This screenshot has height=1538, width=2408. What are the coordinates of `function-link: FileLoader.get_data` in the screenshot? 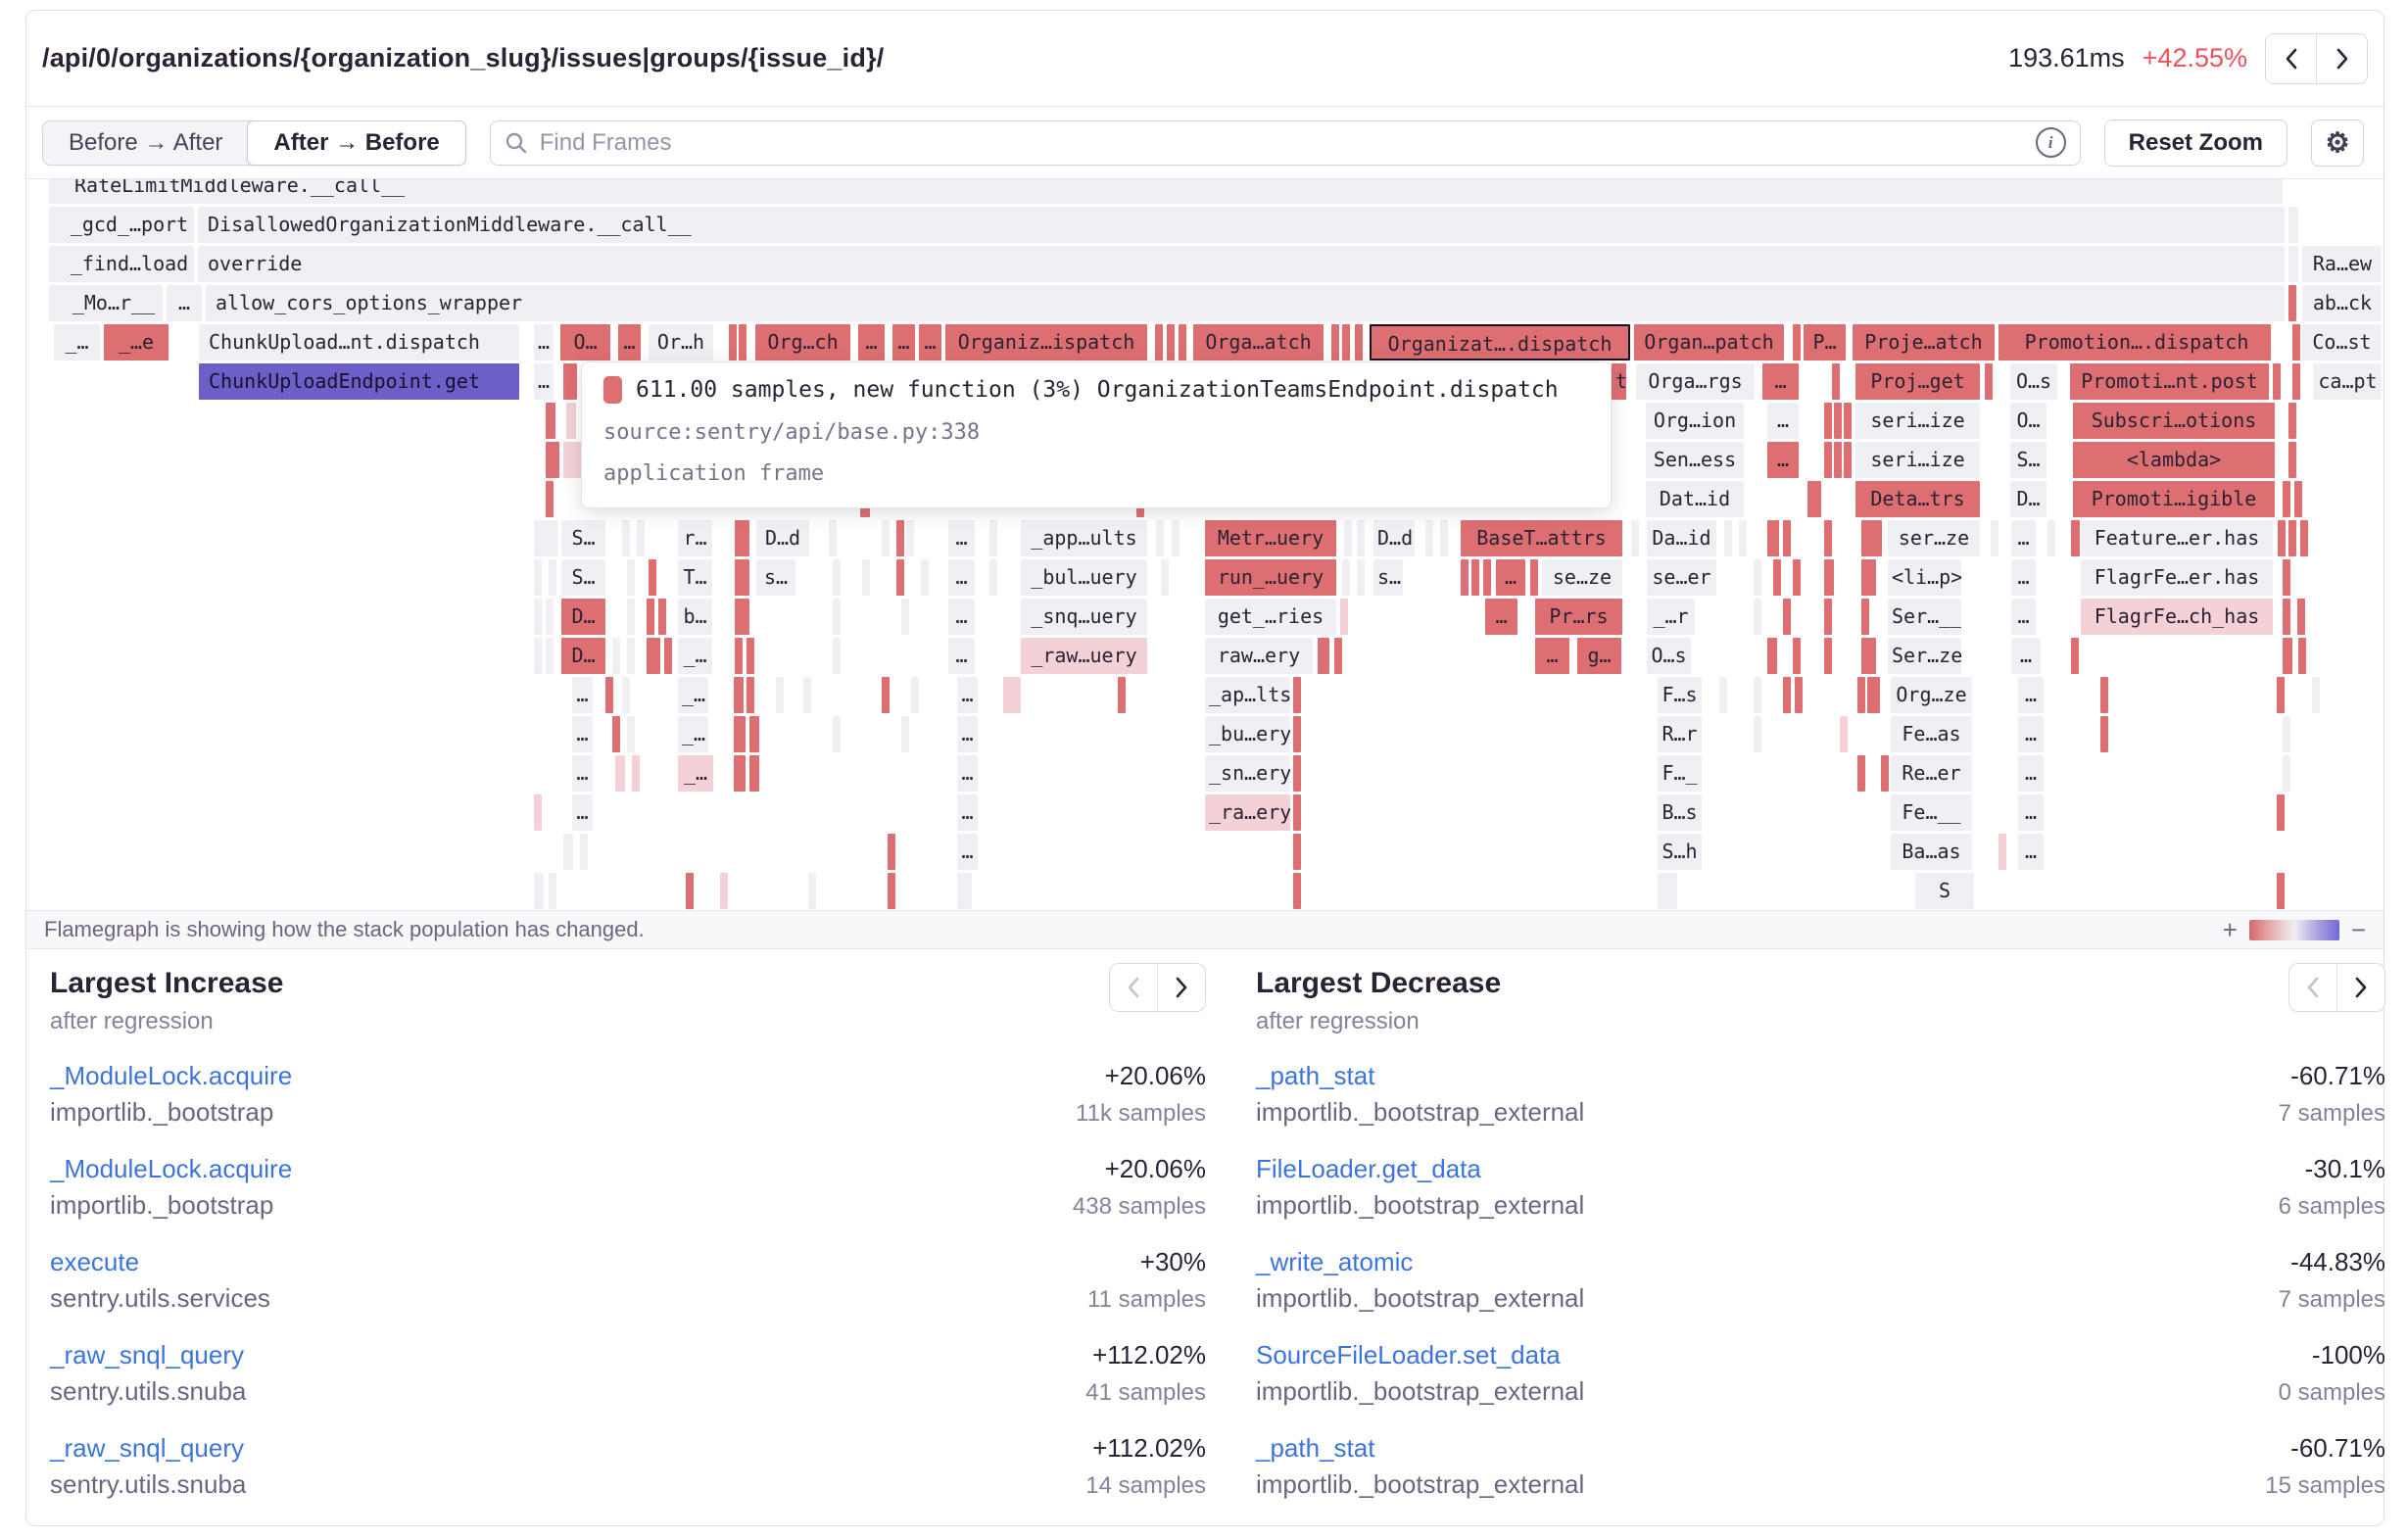 It's located at (1368, 1169).